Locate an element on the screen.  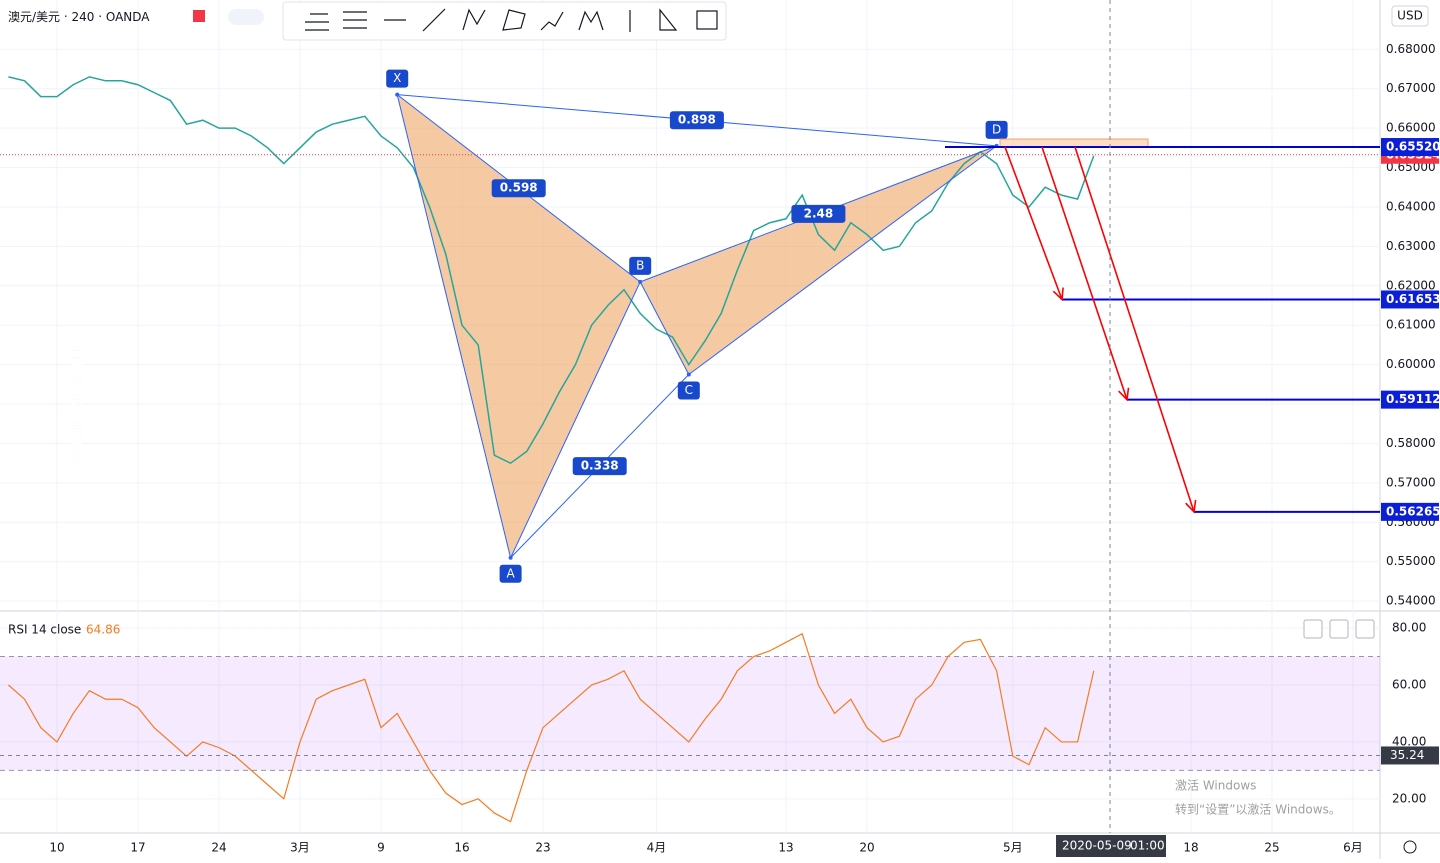
interval: 240 is located at coordinates (83, 17).